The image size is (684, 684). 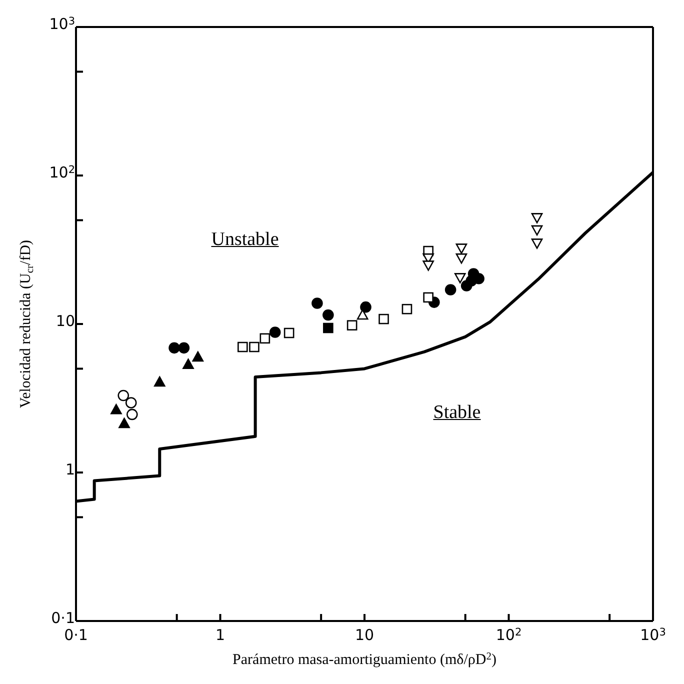 I want to click on y-tick-label: 0·1, so click(x=63, y=618).